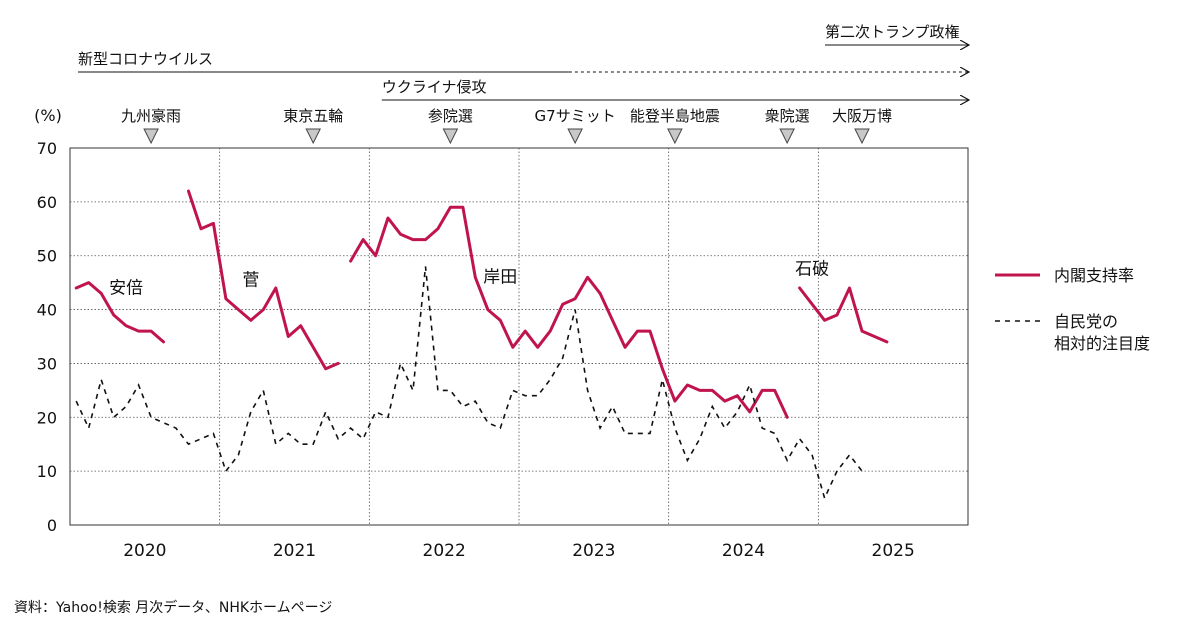 Image resolution: width=1201 pixels, height=640 pixels. Describe the element at coordinates (1102, 332) in the screenshot. I see `legend-label-attention: 自民党の相対的注目度` at that location.